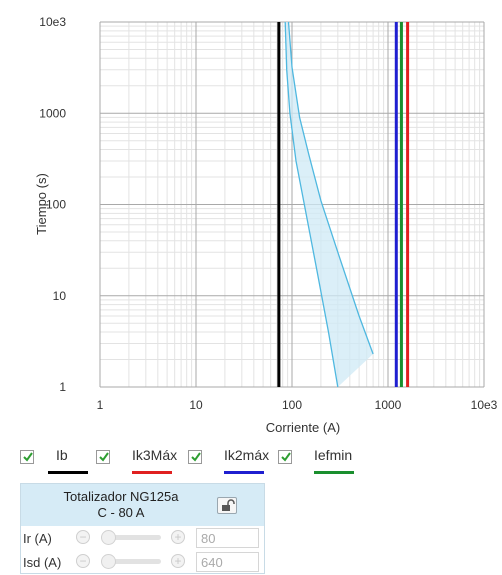 Image resolution: width=502 pixels, height=575 pixels. Describe the element at coordinates (121, 512) in the screenshot. I see `breaker-rating: C - 80 A` at that location.